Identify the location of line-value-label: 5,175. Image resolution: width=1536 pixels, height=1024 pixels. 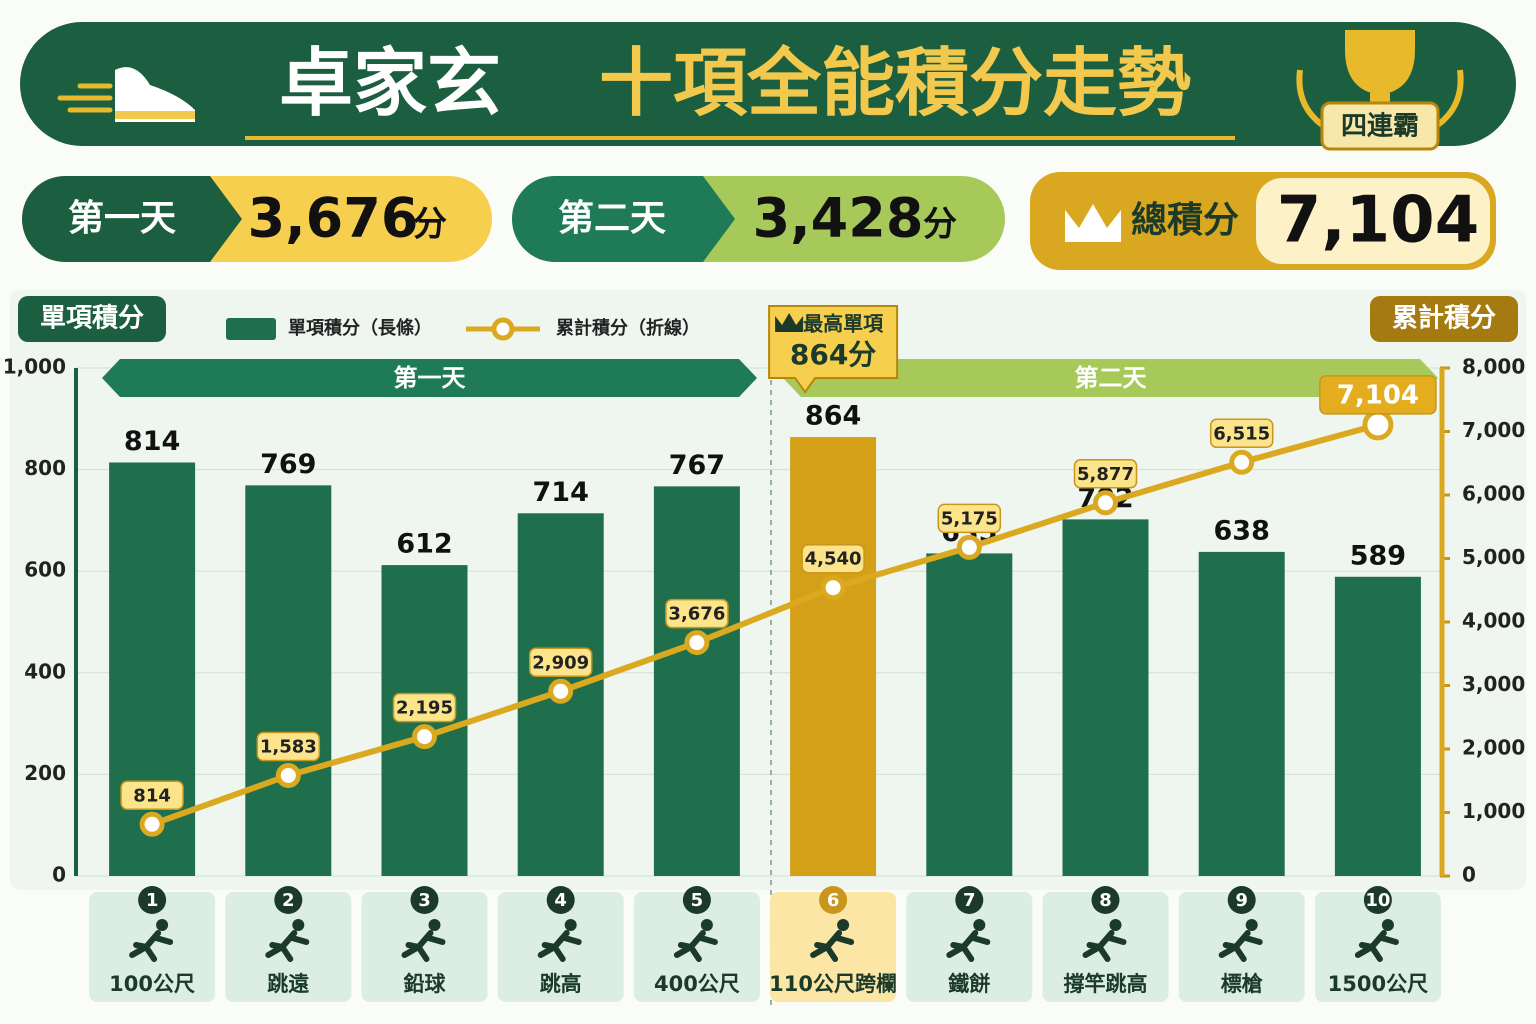
(969, 518).